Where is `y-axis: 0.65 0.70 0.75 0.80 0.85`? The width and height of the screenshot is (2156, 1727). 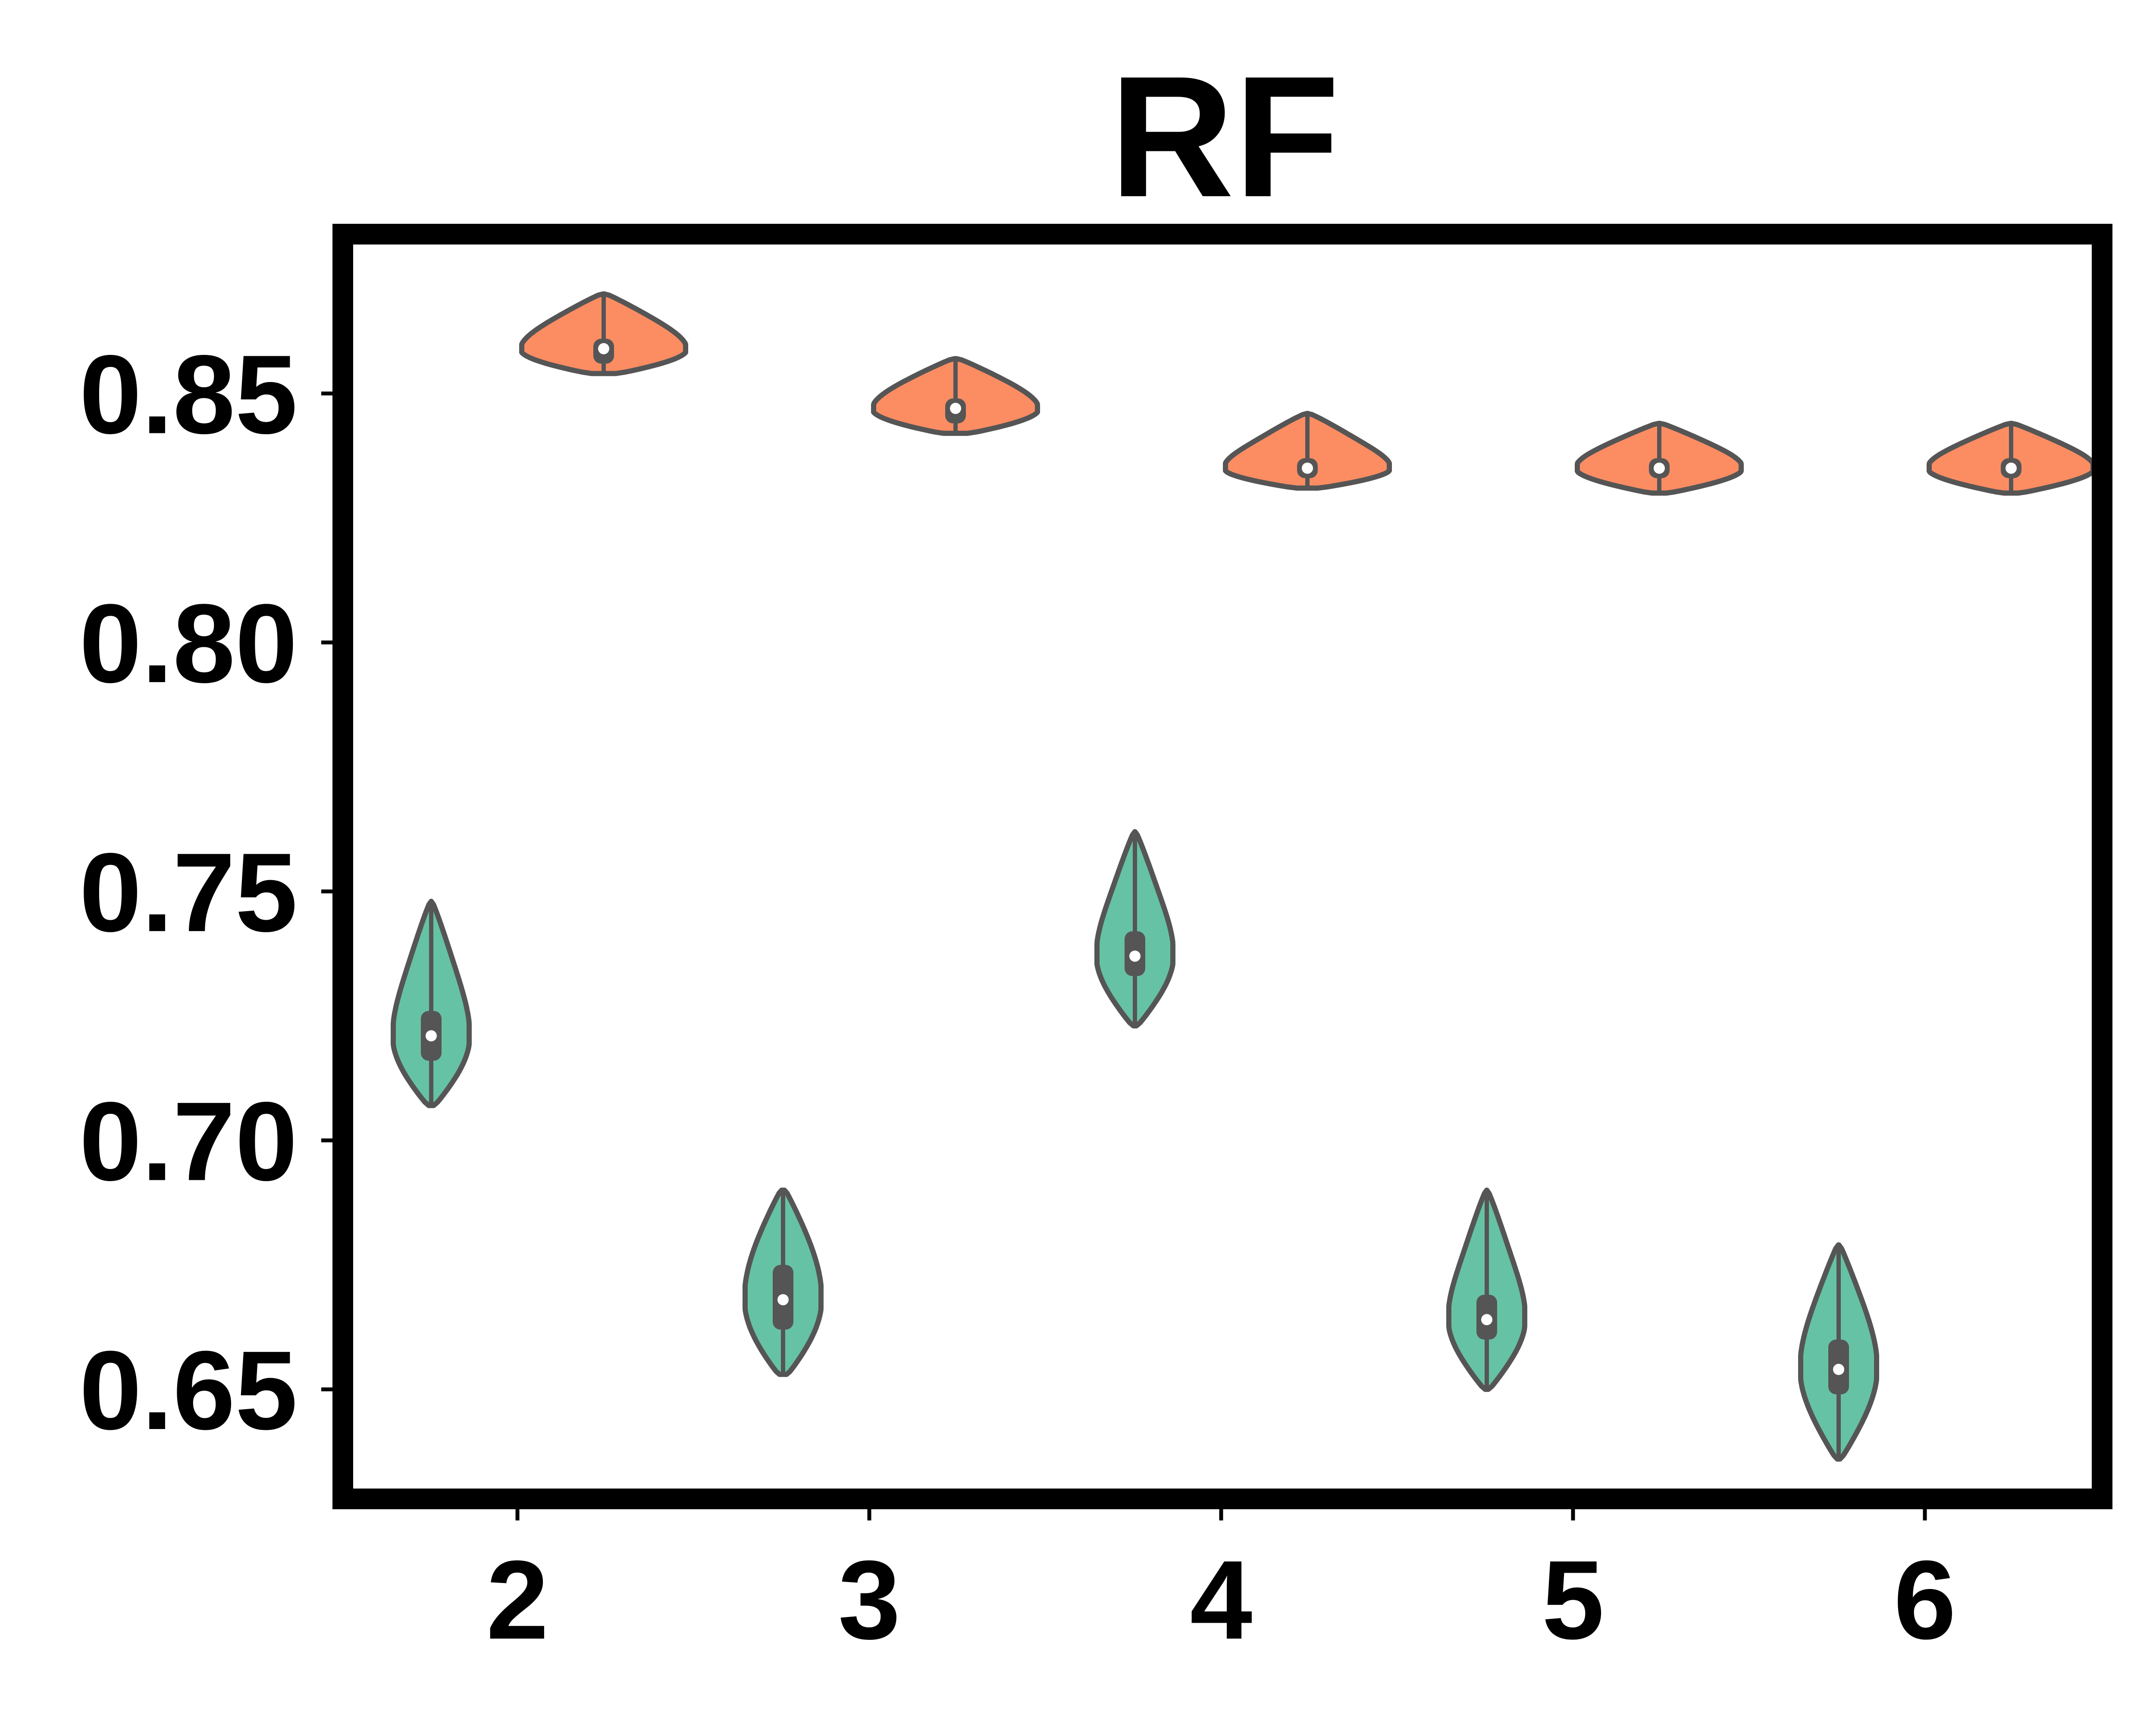
y-axis: 0.65 0.70 0.75 0.80 0.85 is located at coordinates (205, 892).